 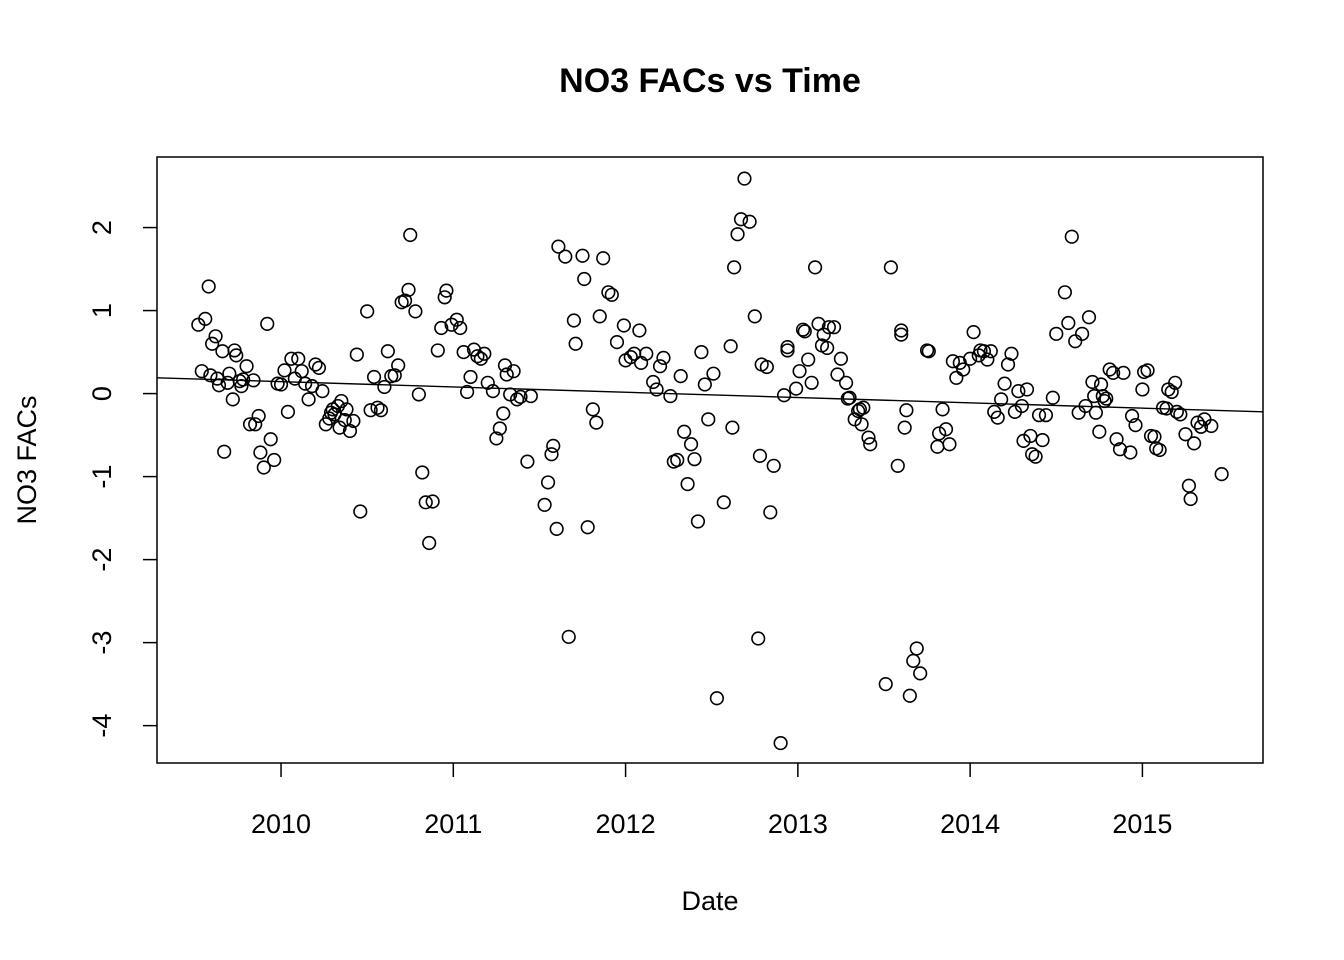 What do you see at coordinates (709, 901) in the screenshot?
I see `x-axis-label: Date` at bounding box center [709, 901].